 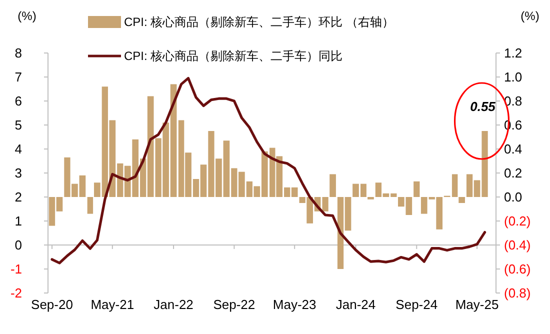 What do you see at coordinates (513, 53) in the screenshot?
I see `y2-tick-label: 1.2` at bounding box center [513, 53].